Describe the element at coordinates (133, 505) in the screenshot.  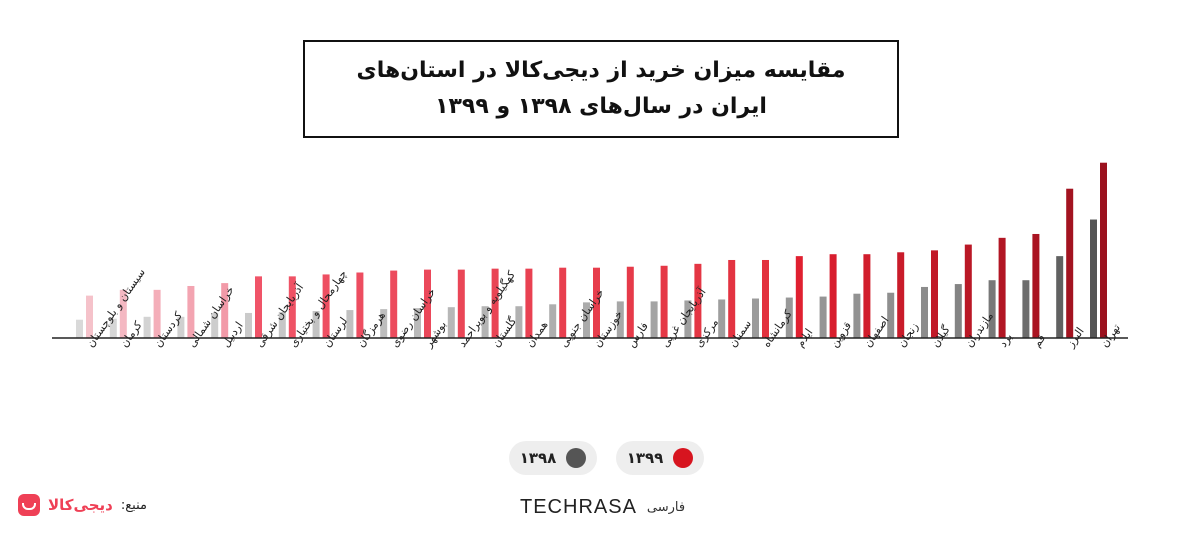
I see `source-label: منبع:` at that location.